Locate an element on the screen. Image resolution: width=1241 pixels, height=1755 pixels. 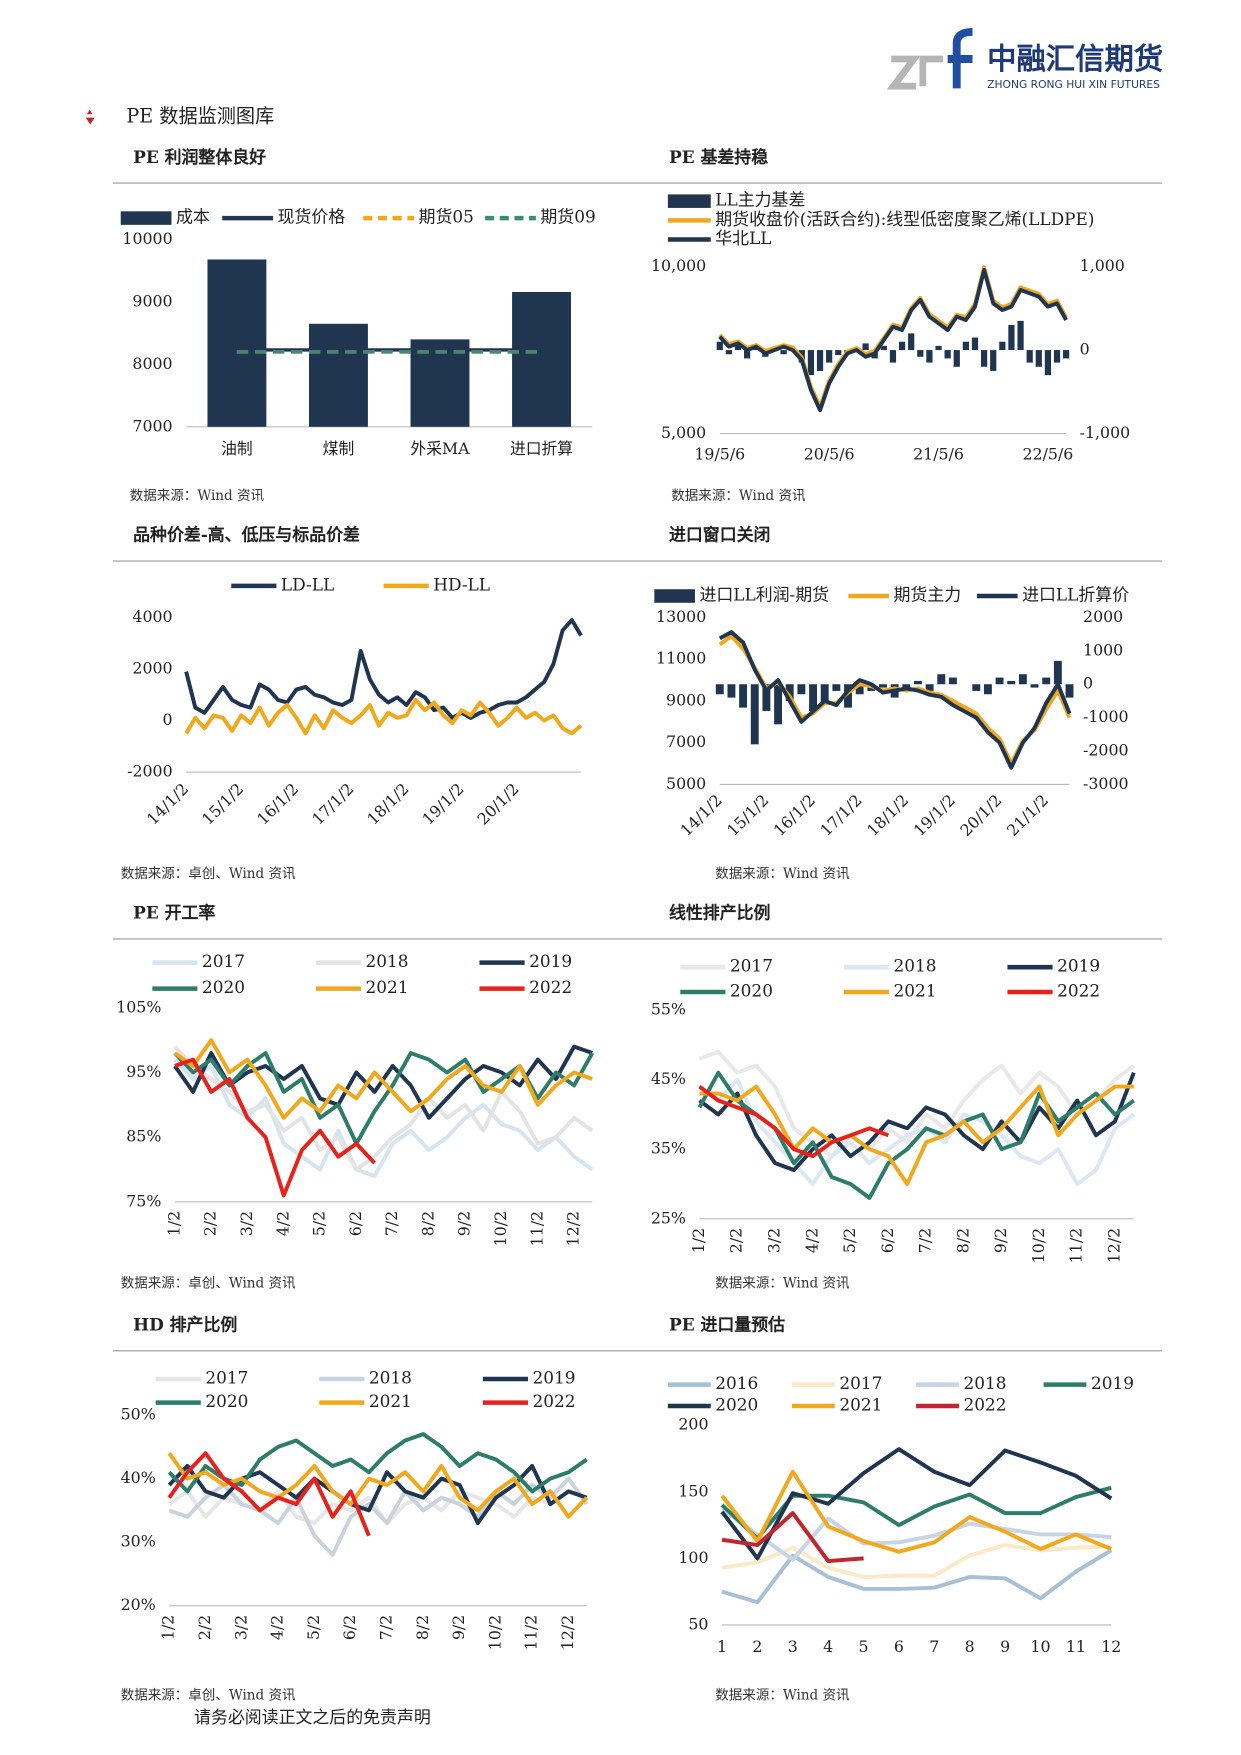
y-tick-label: -1000 is located at coordinates (1106, 716).